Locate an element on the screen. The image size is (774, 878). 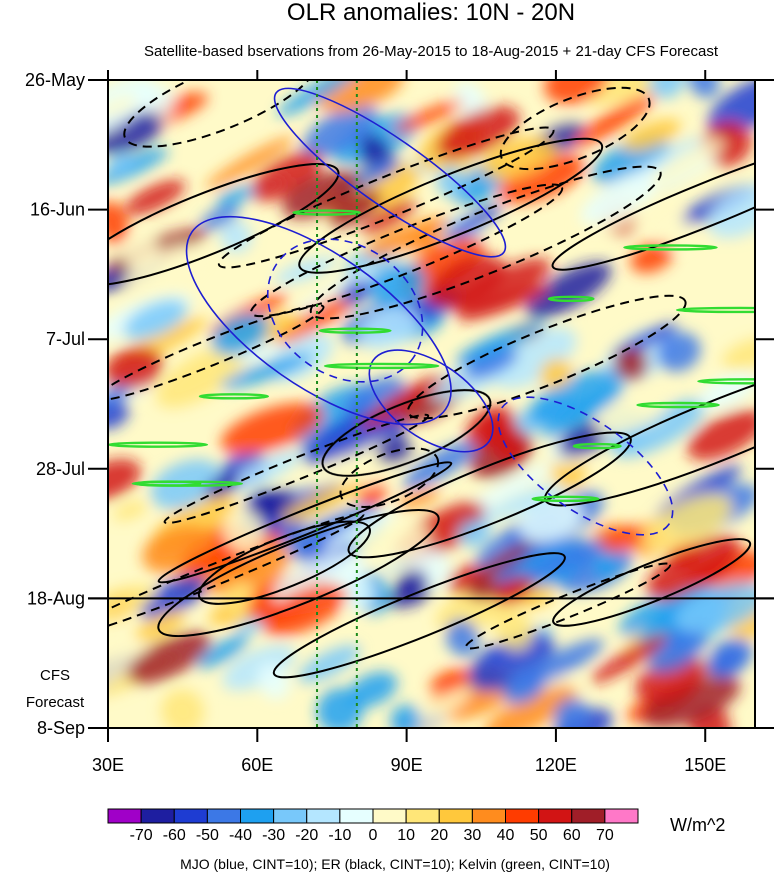
colorbar-label: 0 is located at coordinates (373, 835).